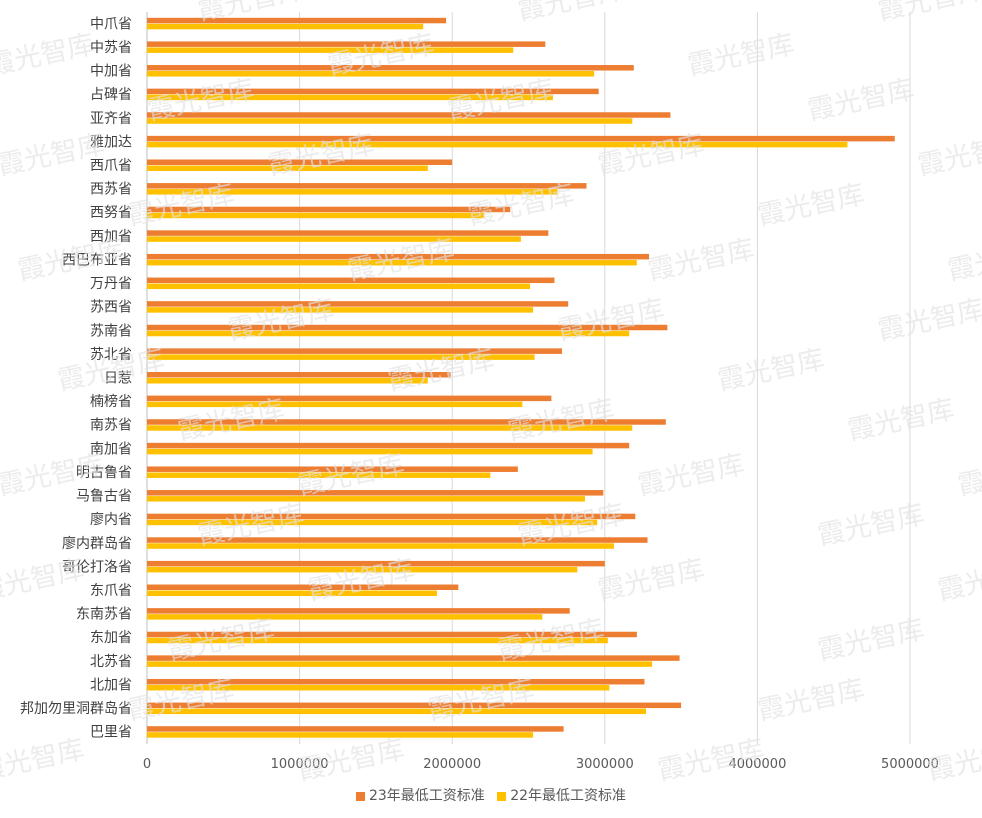 Image resolution: width=982 pixels, height=818 pixels. Describe the element at coordinates (111, 308) in the screenshot. I see `y-tick-label: 苏西省` at that location.